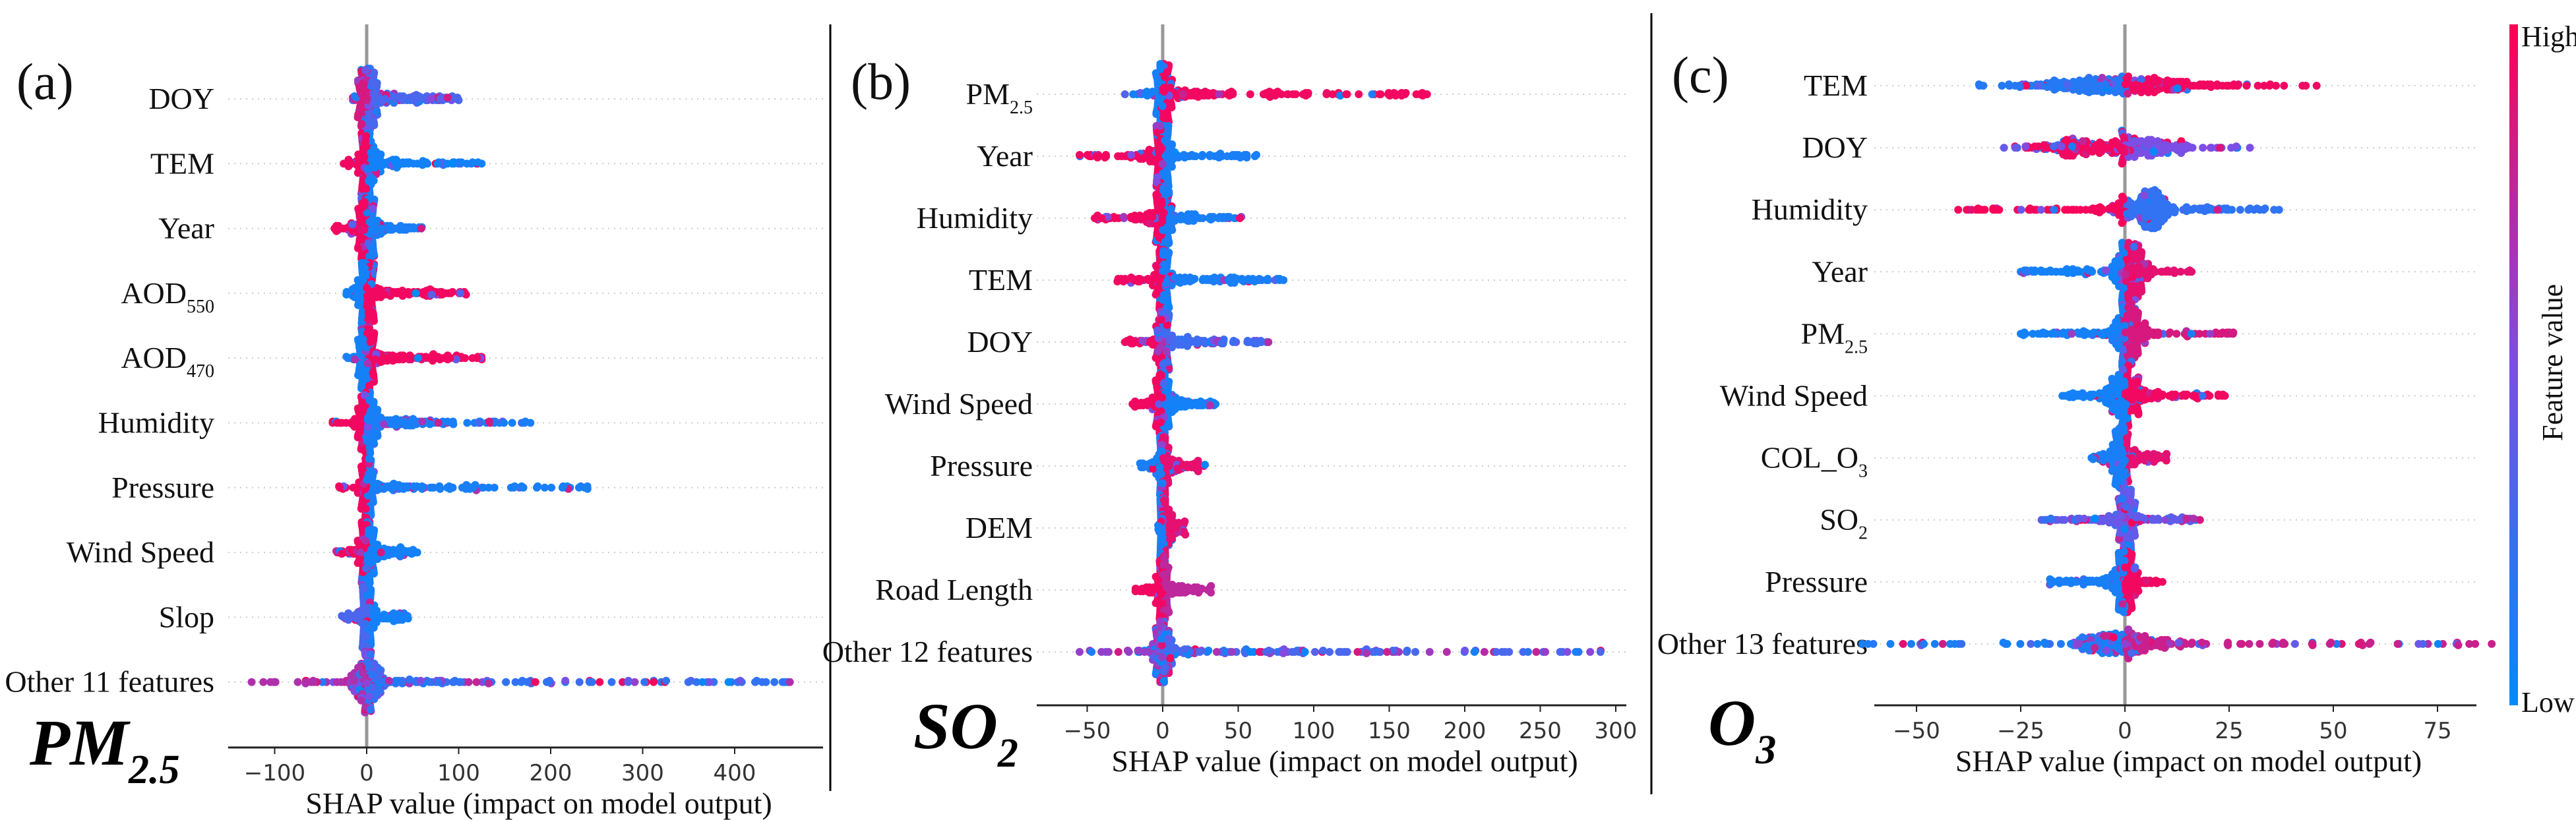 The image size is (2576, 820). I want to click on feature-name: Wind Speed, so click(140, 552).